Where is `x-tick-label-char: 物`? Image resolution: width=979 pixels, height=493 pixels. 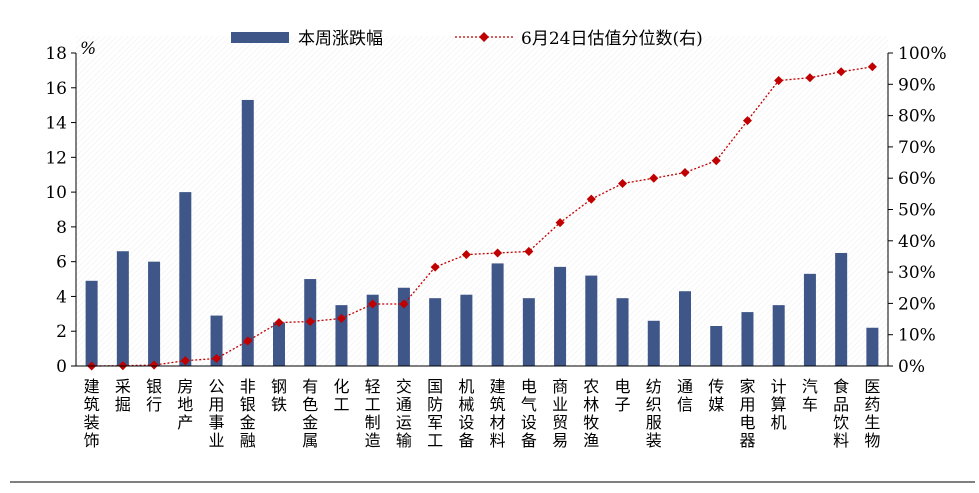 x-tick-label-char: 物 is located at coordinates (872, 440).